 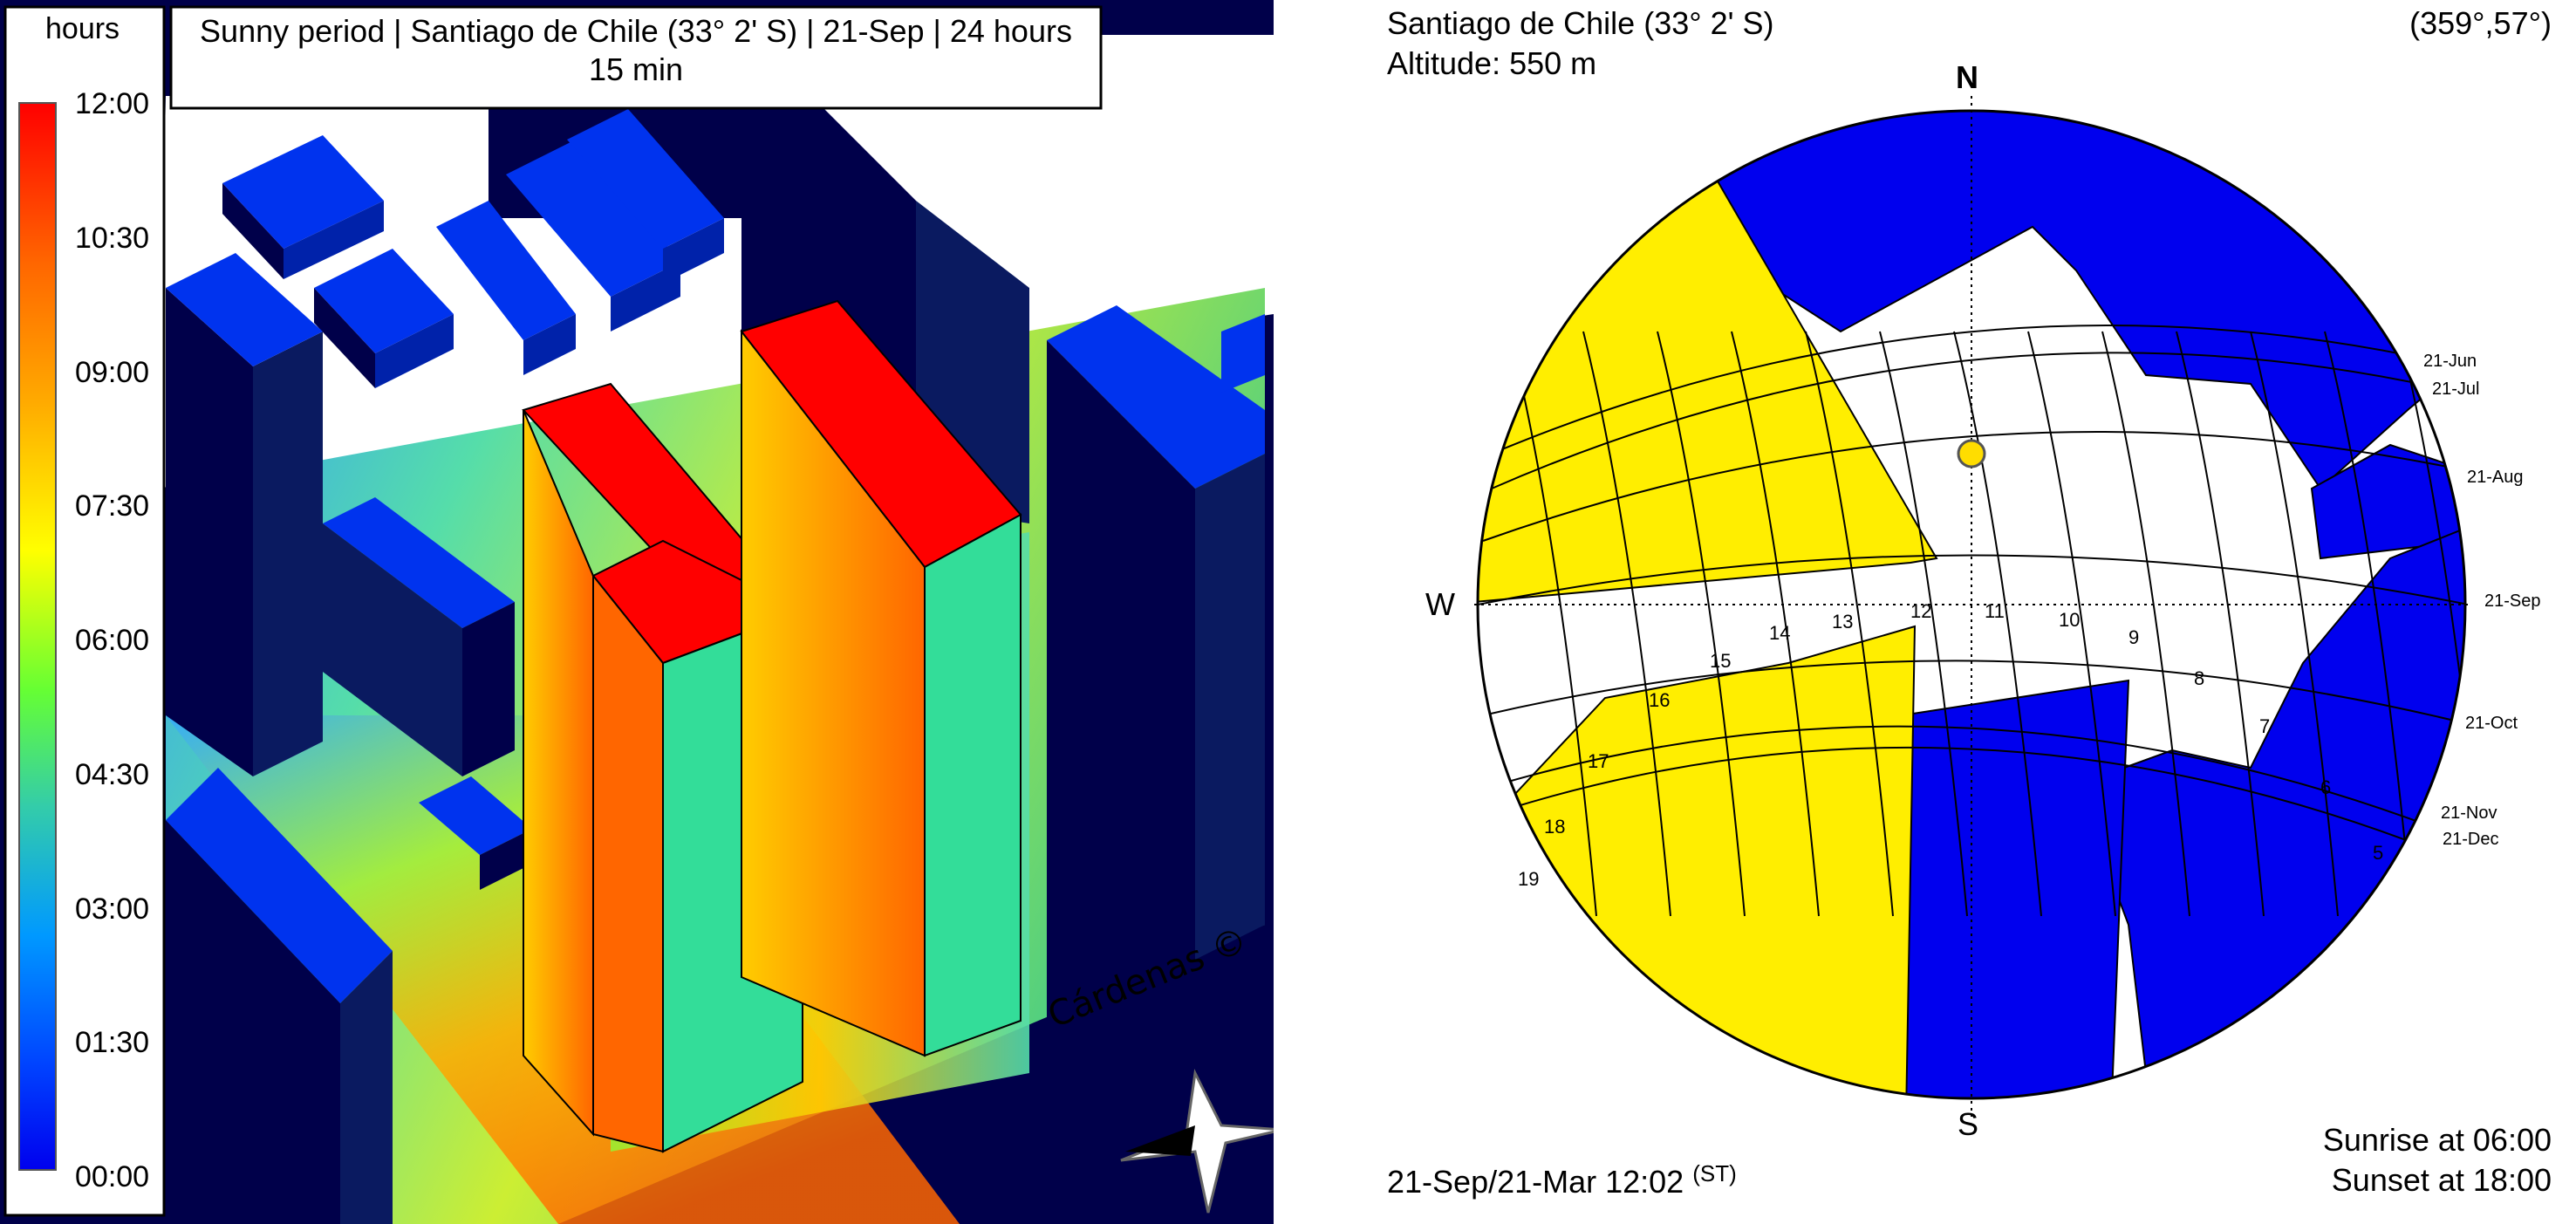 What do you see at coordinates (112, 640) in the screenshot?
I see `legend-tick-label: 06:00` at bounding box center [112, 640].